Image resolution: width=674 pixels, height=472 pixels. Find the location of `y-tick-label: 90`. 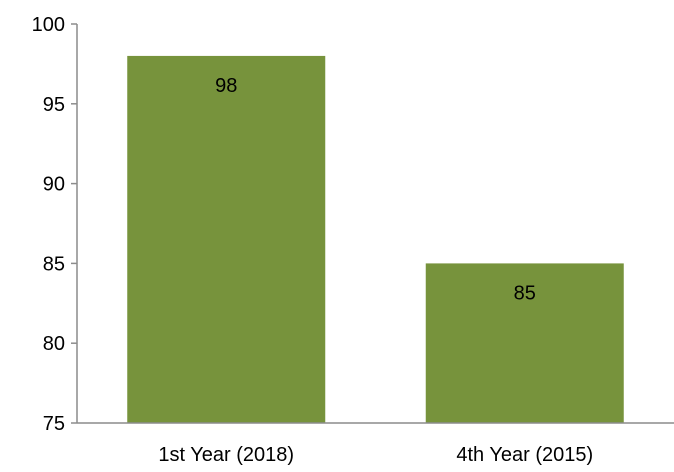

y-tick-label: 90 is located at coordinates (54, 185).